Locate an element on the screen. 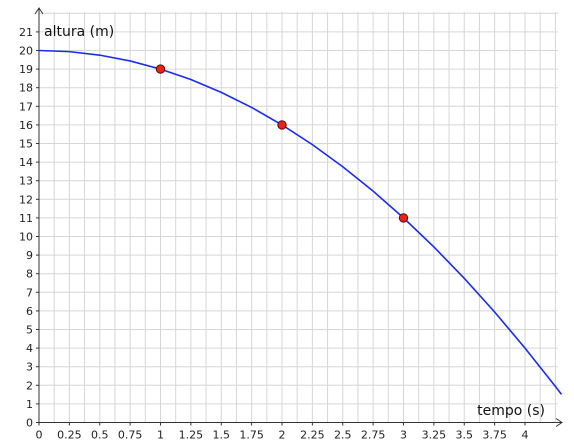 The width and height of the screenshot is (574, 448). x-tick-label: 0.75 is located at coordinates (130, 435).